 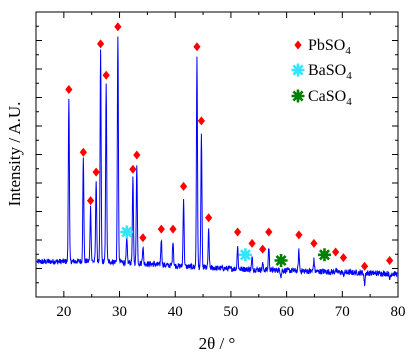 I want to click on legend-subscript-caso4: 4, so click(x=349, y=102).